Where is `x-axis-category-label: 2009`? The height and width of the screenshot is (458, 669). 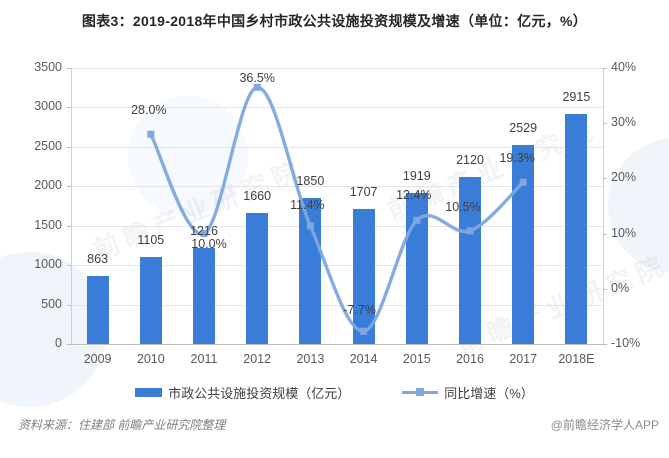
x-axis-category-label: 2009 is located at coordinates (97, 359).